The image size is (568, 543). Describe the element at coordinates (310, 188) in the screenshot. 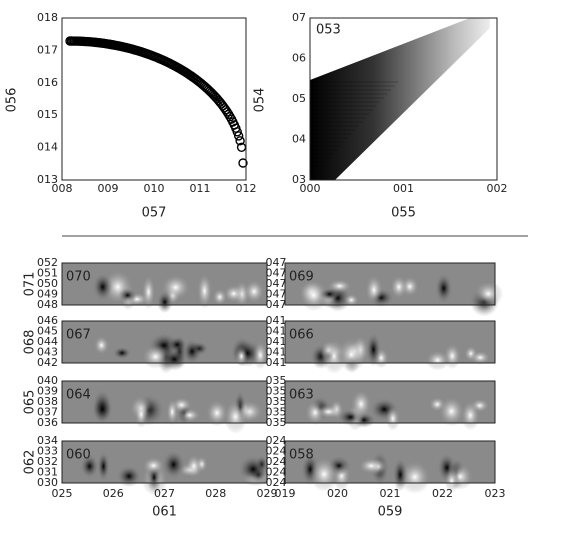

I see `x-tick-label: 000` at that location.